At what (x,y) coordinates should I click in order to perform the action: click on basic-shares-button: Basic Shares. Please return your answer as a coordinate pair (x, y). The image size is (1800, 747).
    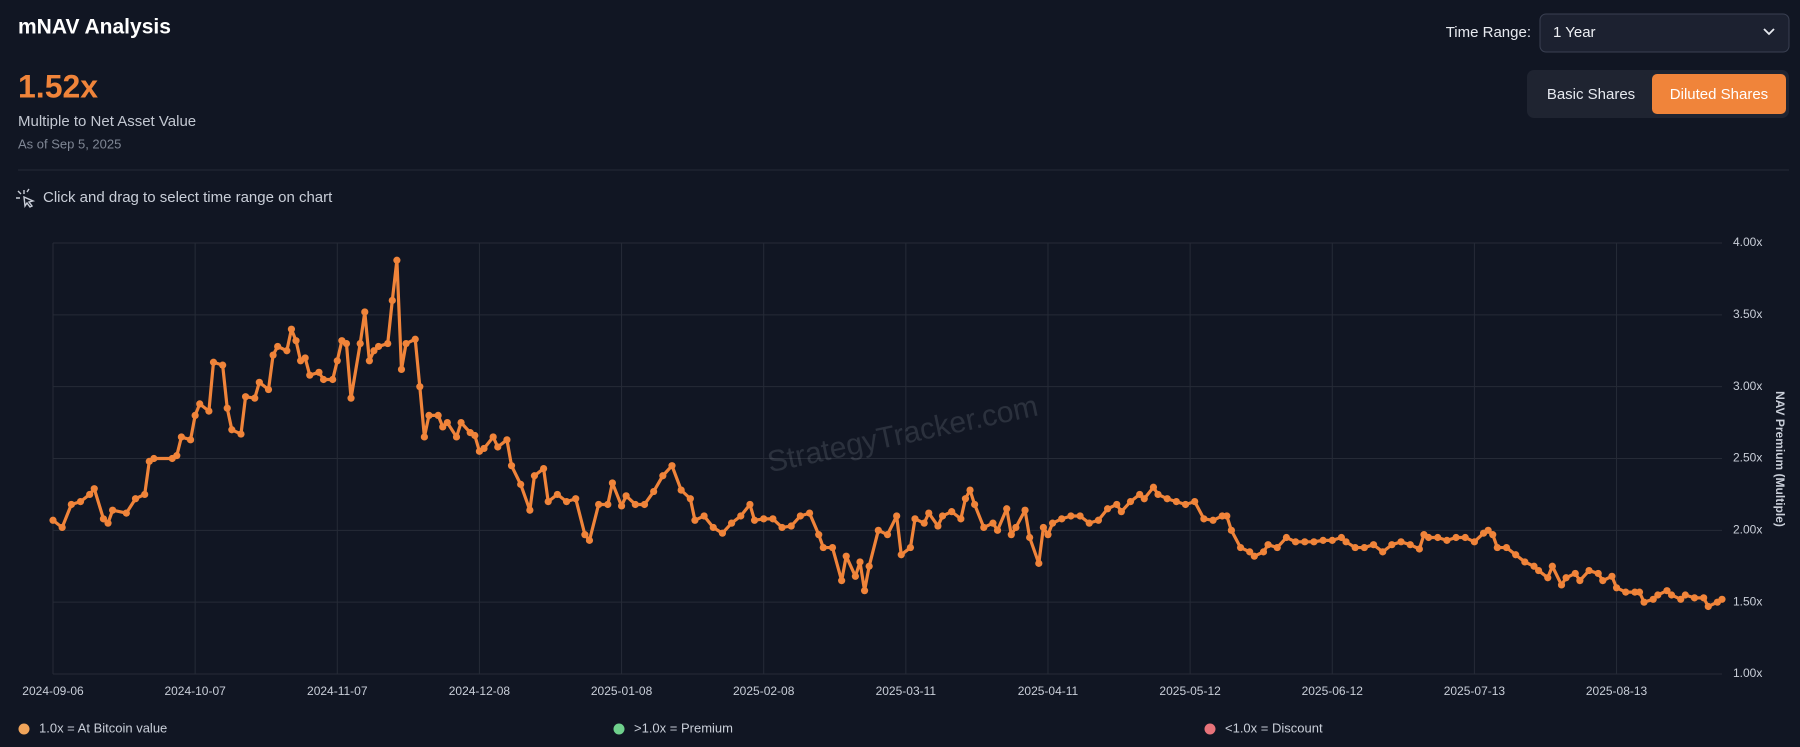
    Looking at the image, I should click on (1590, 94).